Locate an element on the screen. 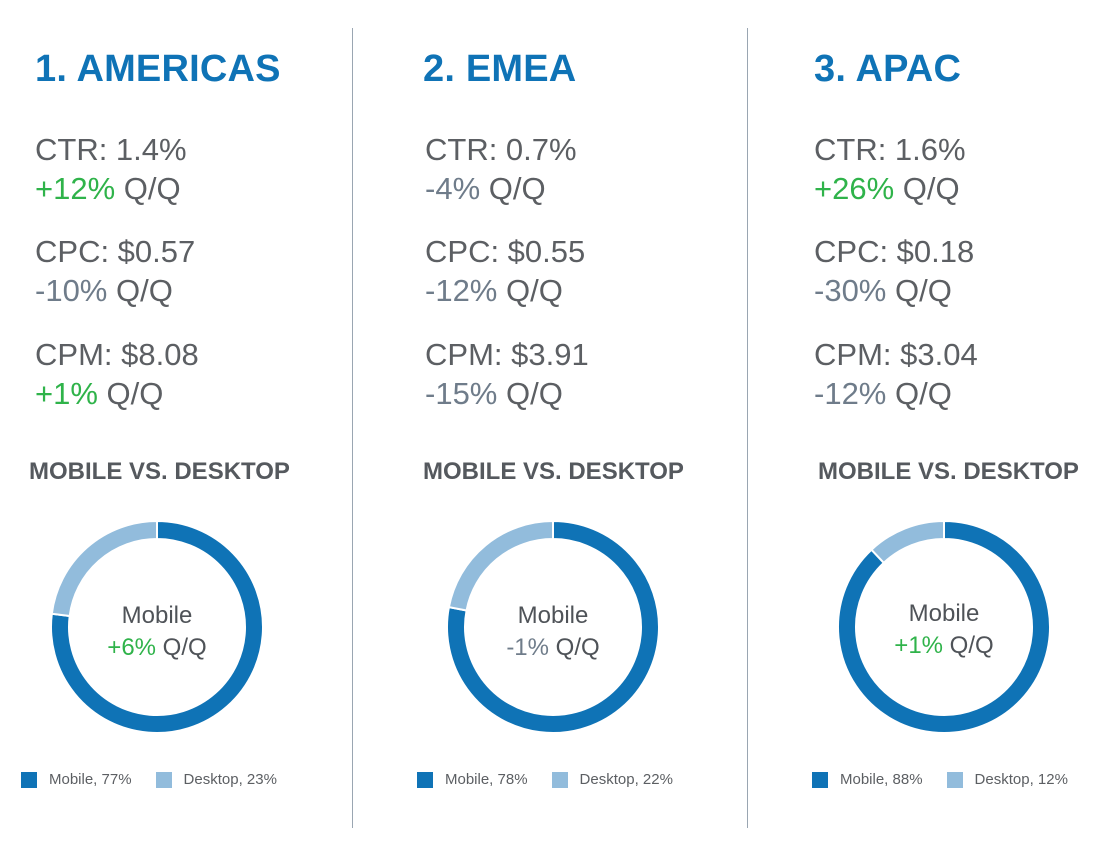  metric-label: CPM: $8.08 is located at coordinates (117, 354).